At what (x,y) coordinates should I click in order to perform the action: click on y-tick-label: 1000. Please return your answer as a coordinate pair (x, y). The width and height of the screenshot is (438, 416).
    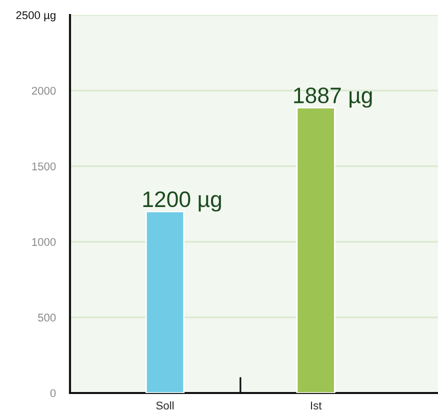
    Looking at the image, I should click on (44, 242).